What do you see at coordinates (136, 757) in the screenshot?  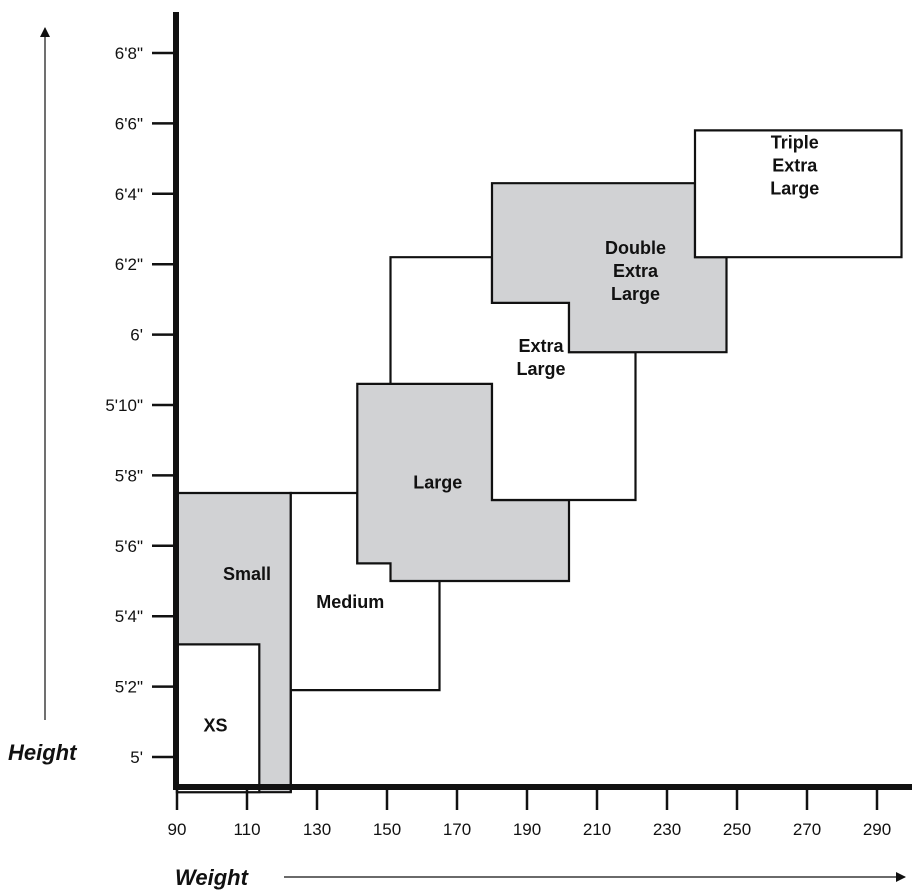 I see `y-tick-label: 5'` at bounding box center [136, 757].